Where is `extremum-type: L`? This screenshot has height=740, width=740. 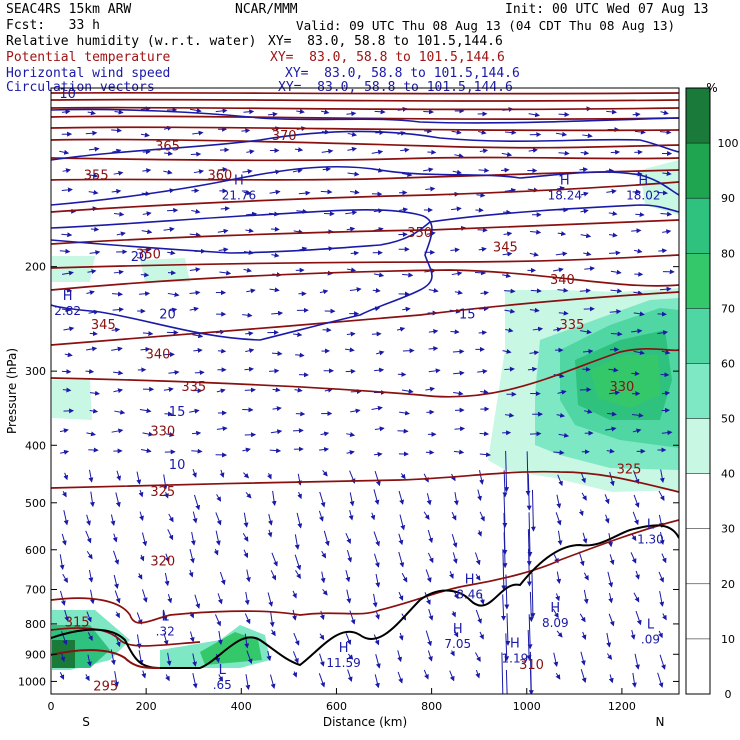
extremum-type: L is located at coordinates (166, 617).